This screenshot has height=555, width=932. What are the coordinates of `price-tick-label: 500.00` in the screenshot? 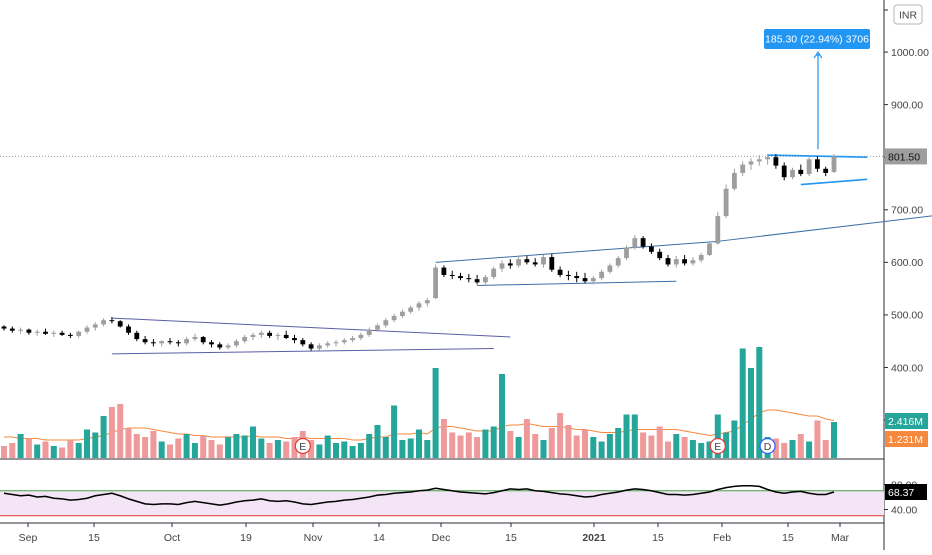 It's located at (907, 316).